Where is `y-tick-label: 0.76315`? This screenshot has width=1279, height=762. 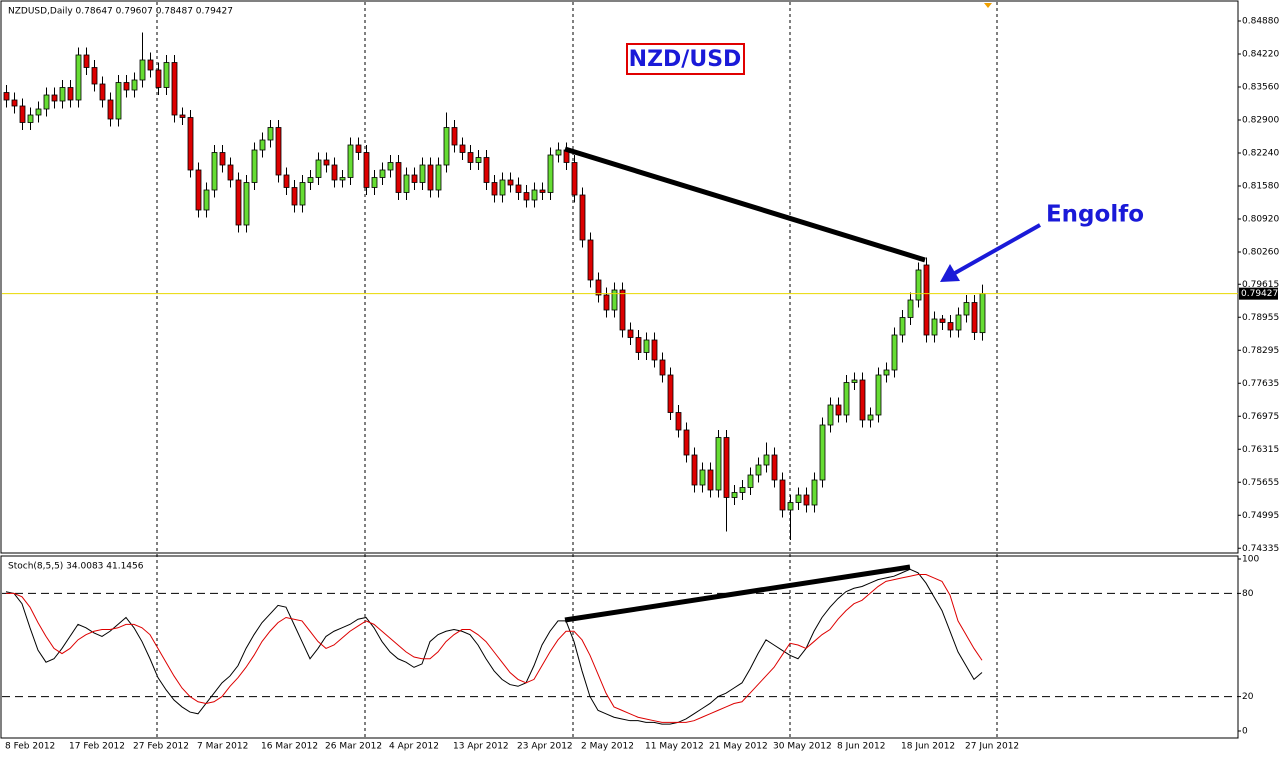 y-tick-label: 0.76315 is located at coordinates (1260, 450).